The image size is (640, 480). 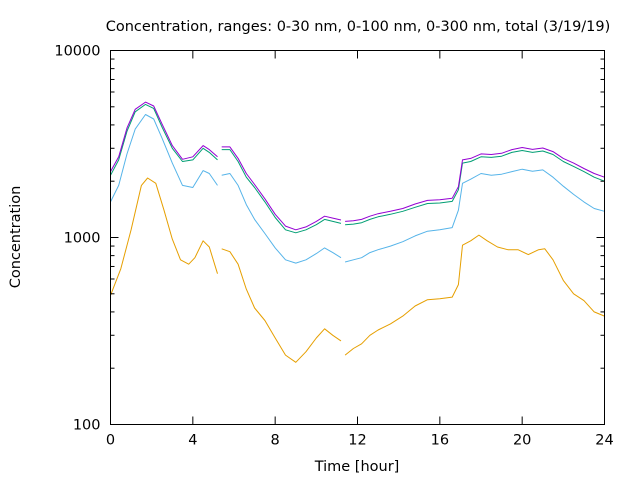 What do you see at coordinates (357, 467) in the screenshot?
I see `x-axis-label: Time [hour]` at bounding box center [357, 467].